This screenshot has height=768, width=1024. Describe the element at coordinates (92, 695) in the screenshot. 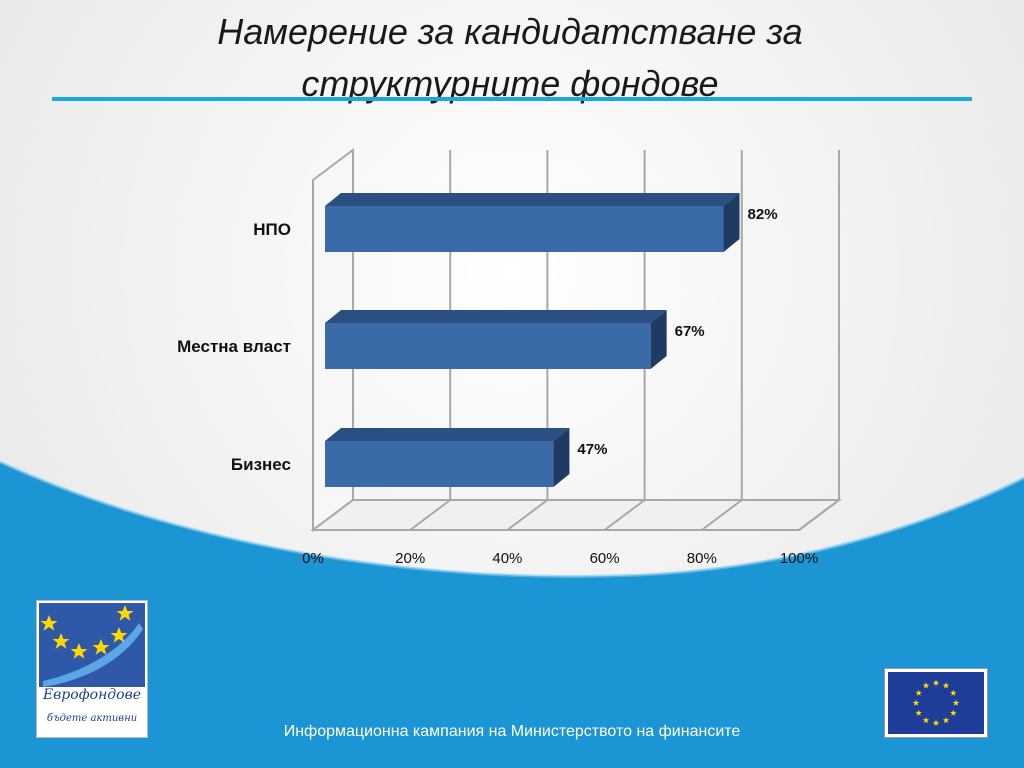

I see `logo-name: Еврофондове` at that location.